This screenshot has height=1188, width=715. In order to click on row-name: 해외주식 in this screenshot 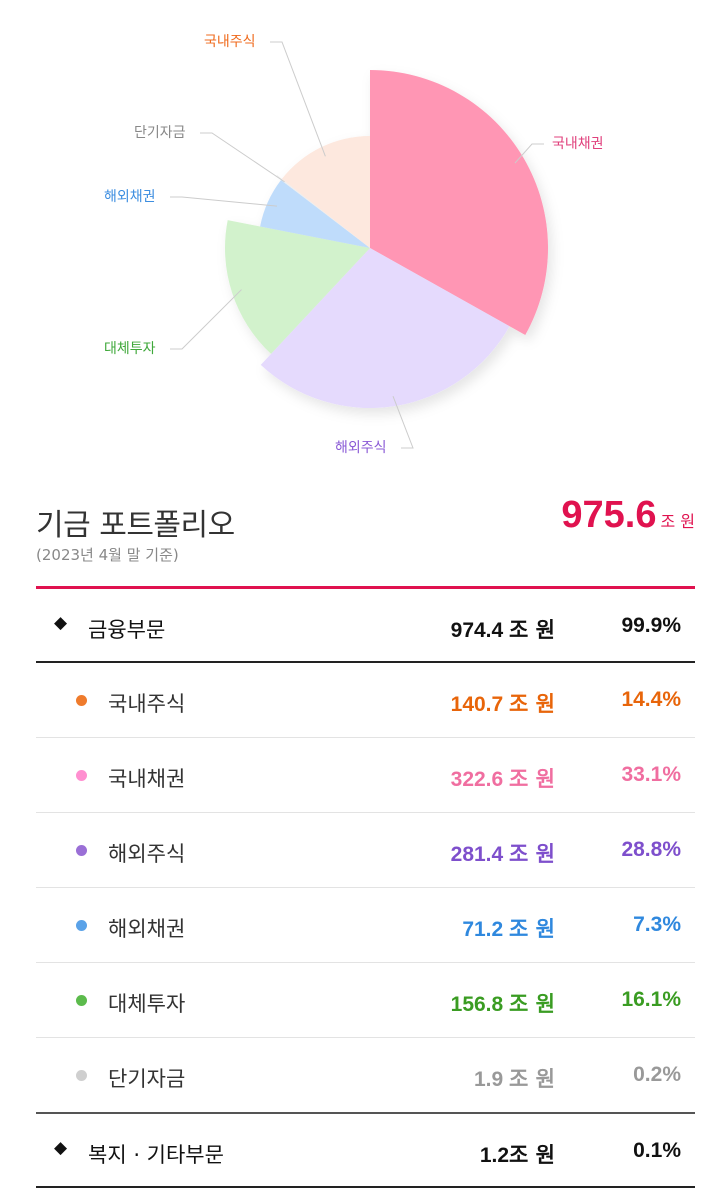, I will do `click(147, 854)`.